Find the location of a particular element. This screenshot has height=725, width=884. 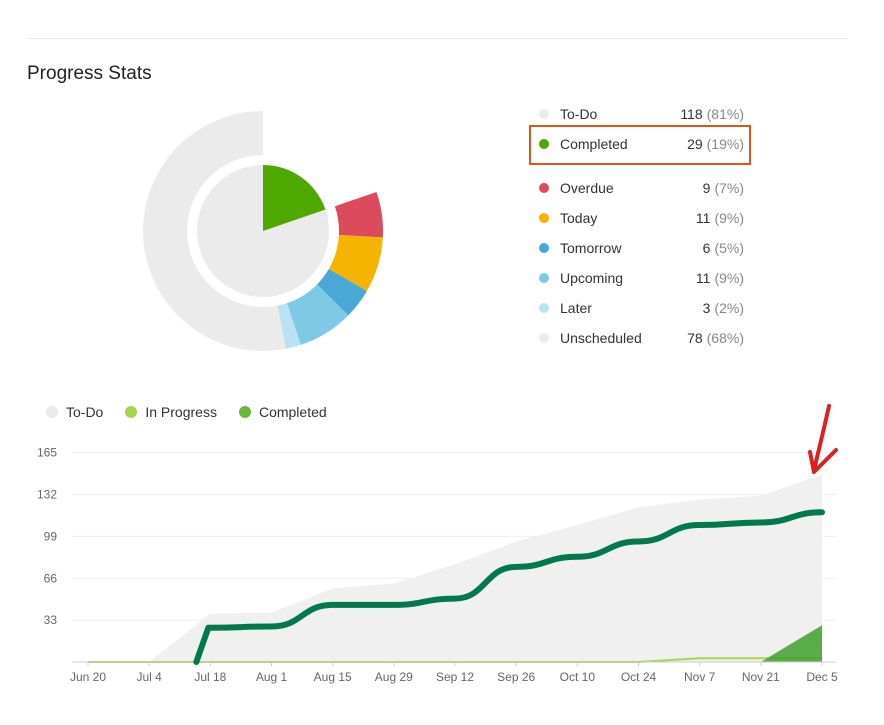

chart-legend-completed: Completed is located at coordinates (282, 412).